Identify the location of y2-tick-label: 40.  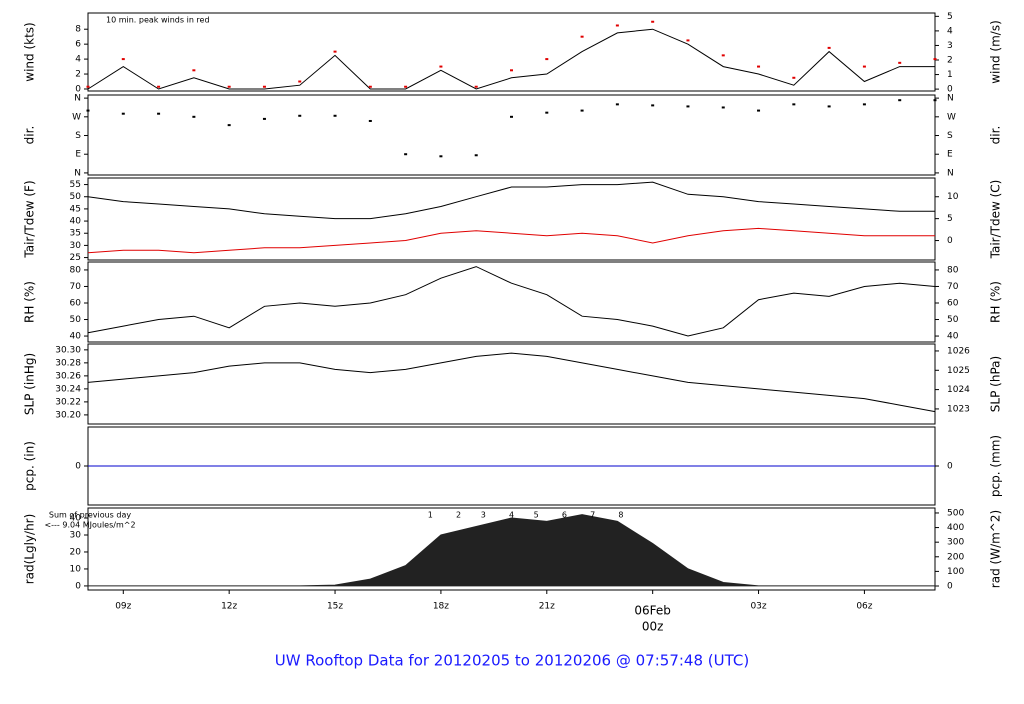
(953, 337).